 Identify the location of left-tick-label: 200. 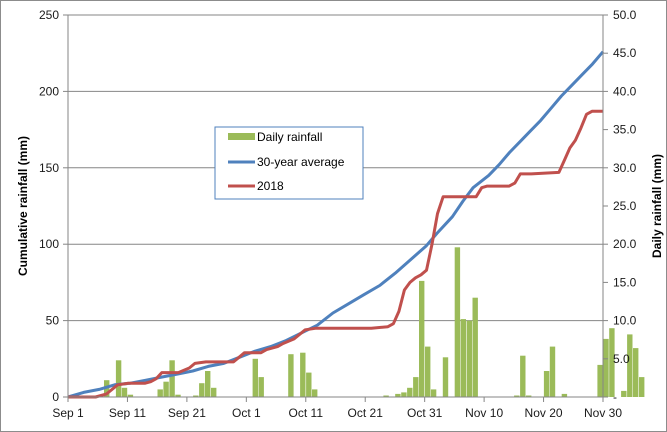
(49, 91).